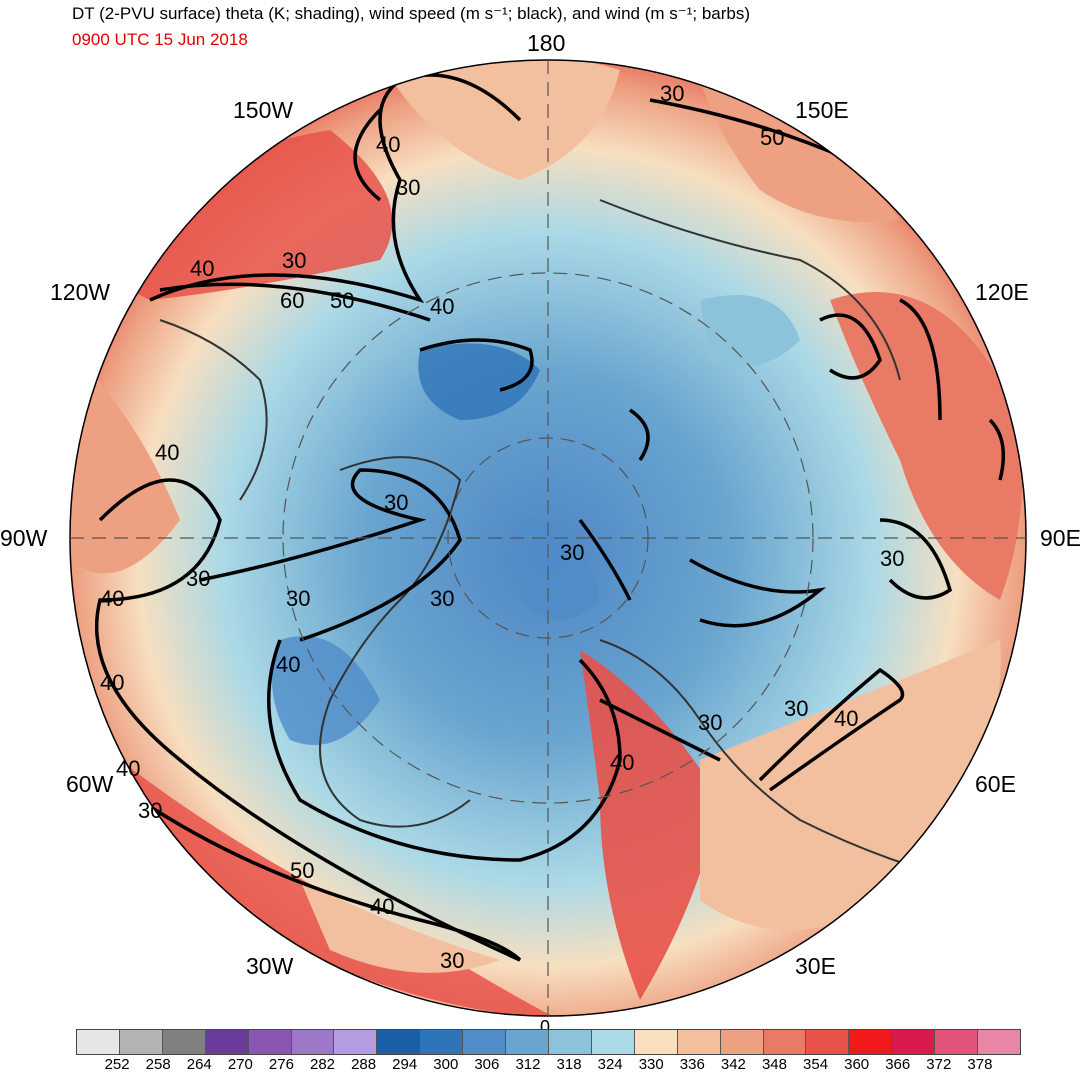 This screenshot has width=1088, height=1076. Describe the element at coordinates (487, 1064) in the screenshot. I see `colorbar-tick-label: 306` at that location.